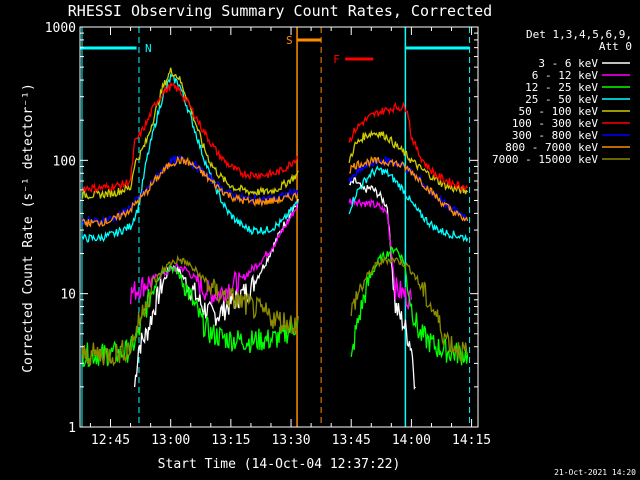  Describe the element at coordinates (551, 147) in the screenshot. I see `legend-label: 800 - 7000 keV` at that location.